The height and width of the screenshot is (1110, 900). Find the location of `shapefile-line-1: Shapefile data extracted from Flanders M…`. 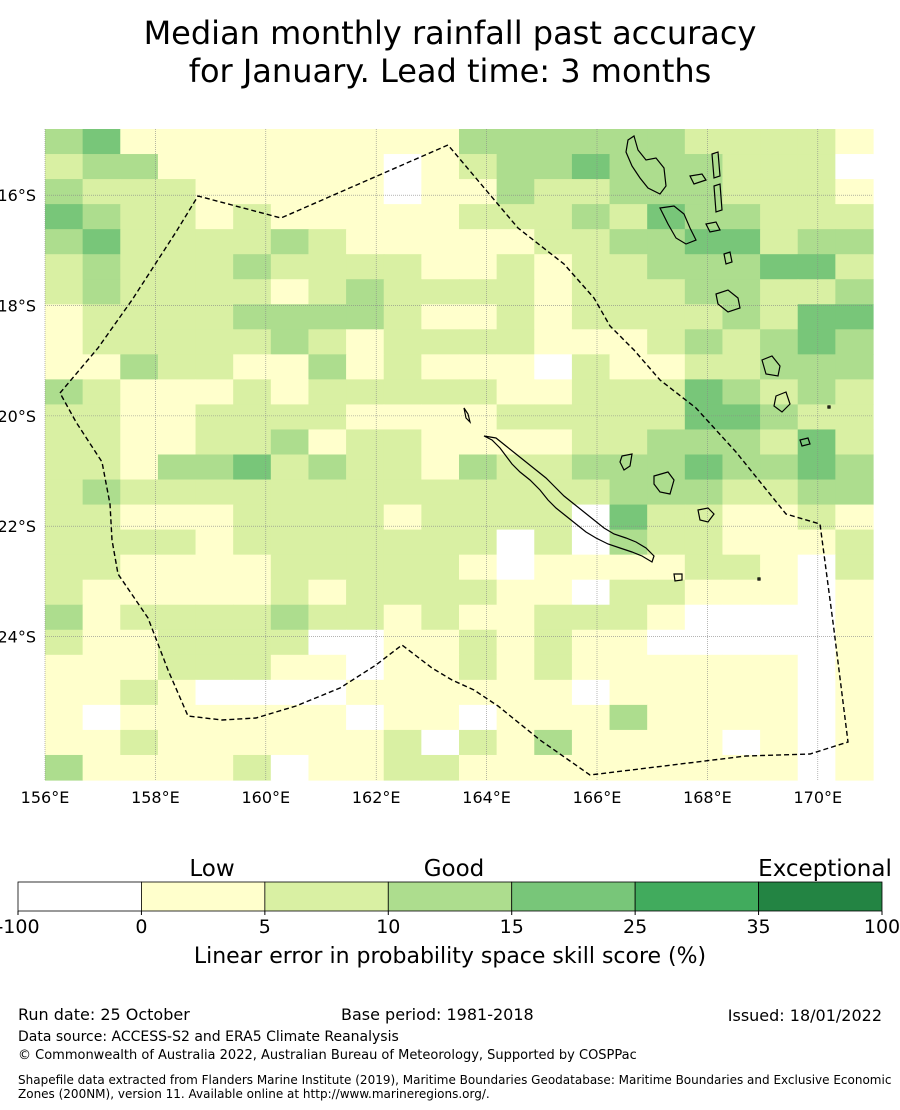

shapefile-line-1: Shapefile data extracted from Flanders M… is located at coordinates (455, 1080).